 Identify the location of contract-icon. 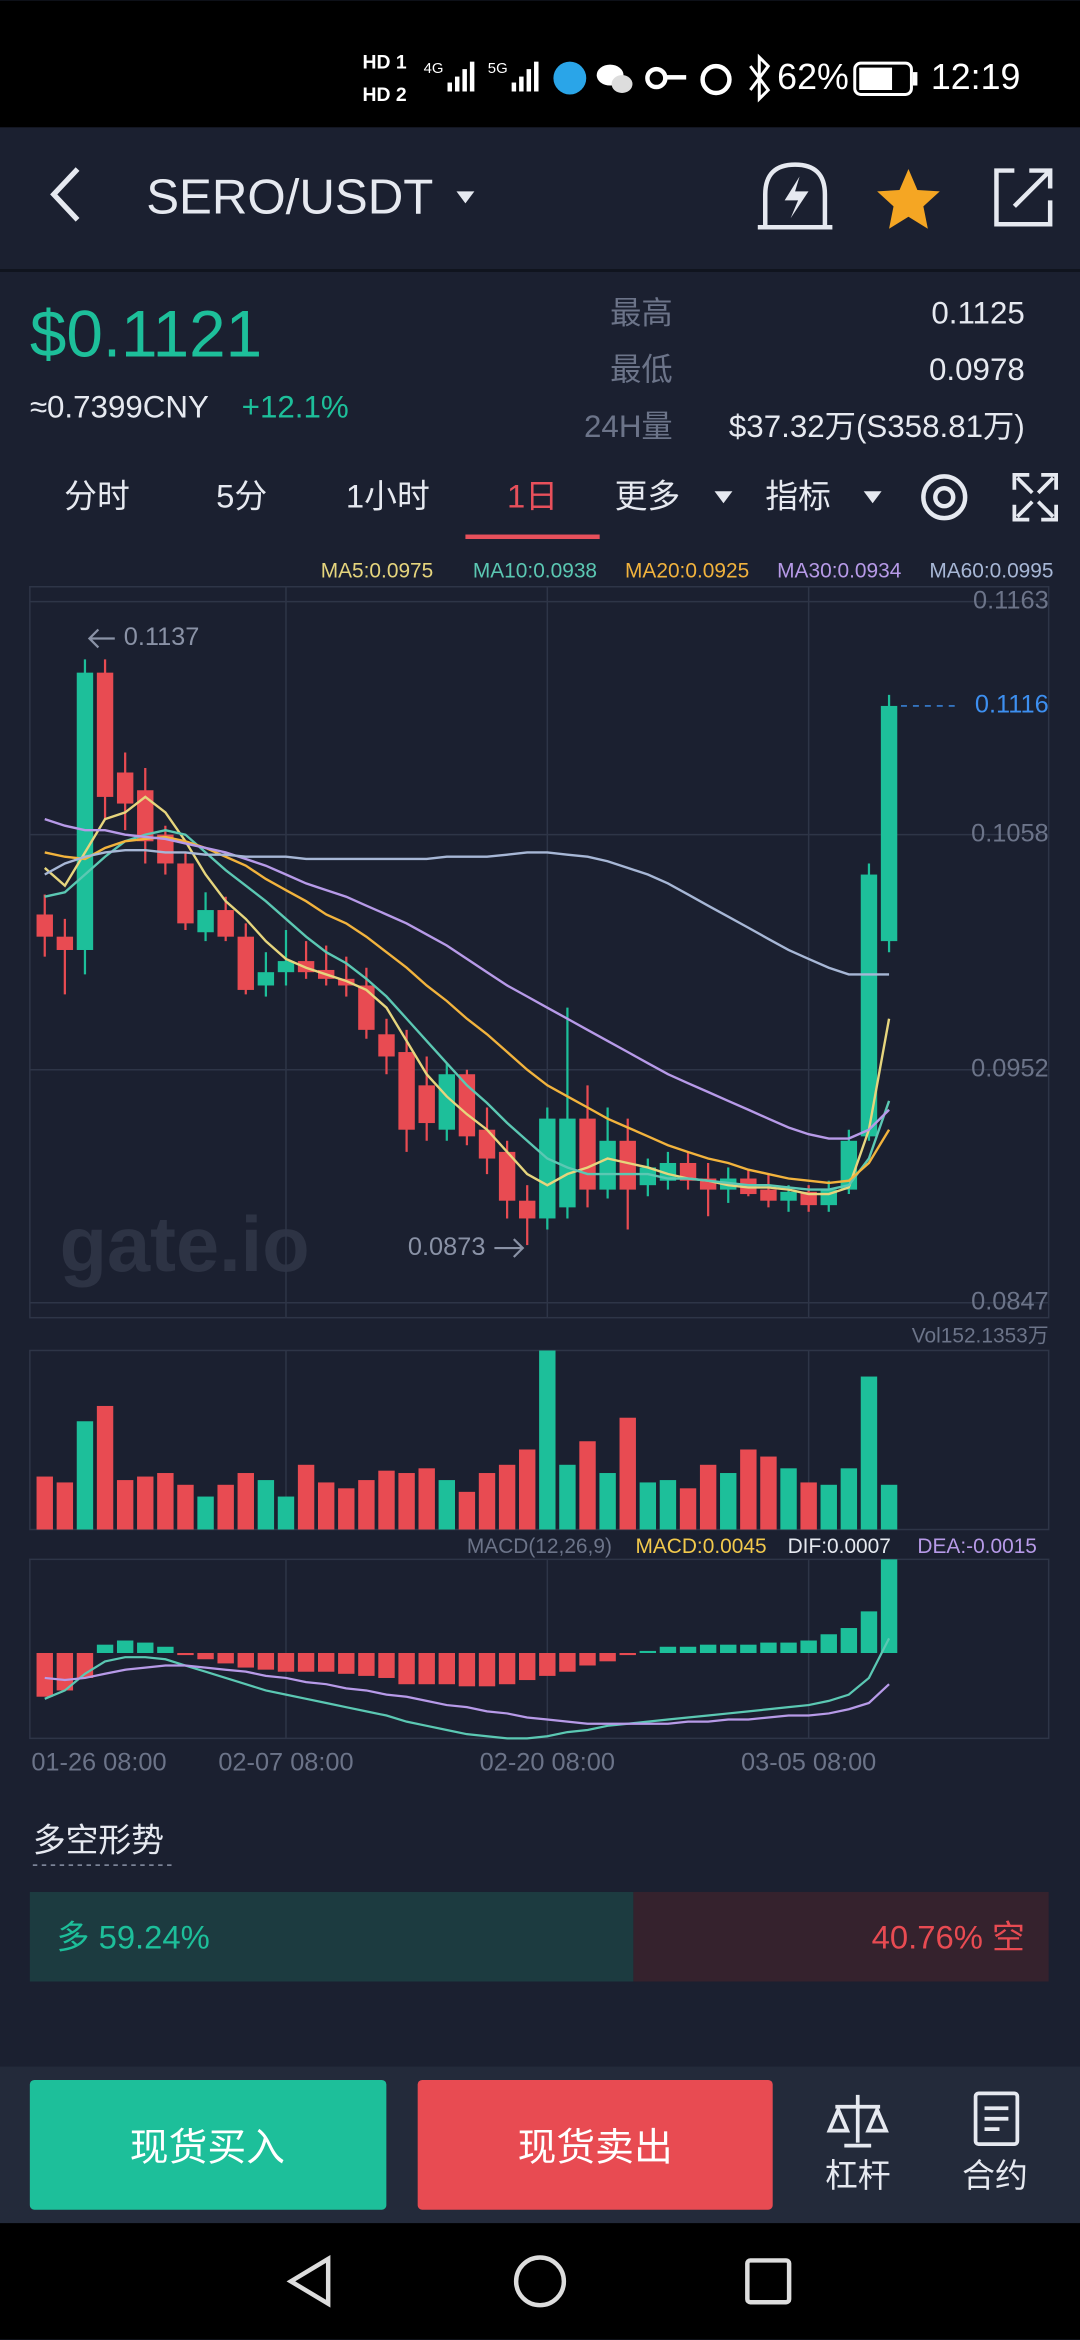
(996, 2118).